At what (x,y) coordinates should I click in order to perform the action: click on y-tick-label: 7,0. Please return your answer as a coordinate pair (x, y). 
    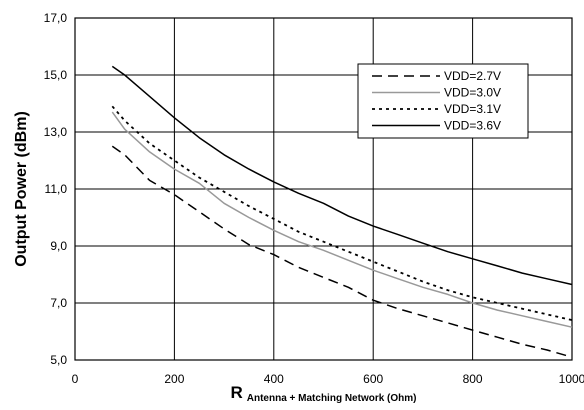
    Looking at the image, I should click on (58, 303).